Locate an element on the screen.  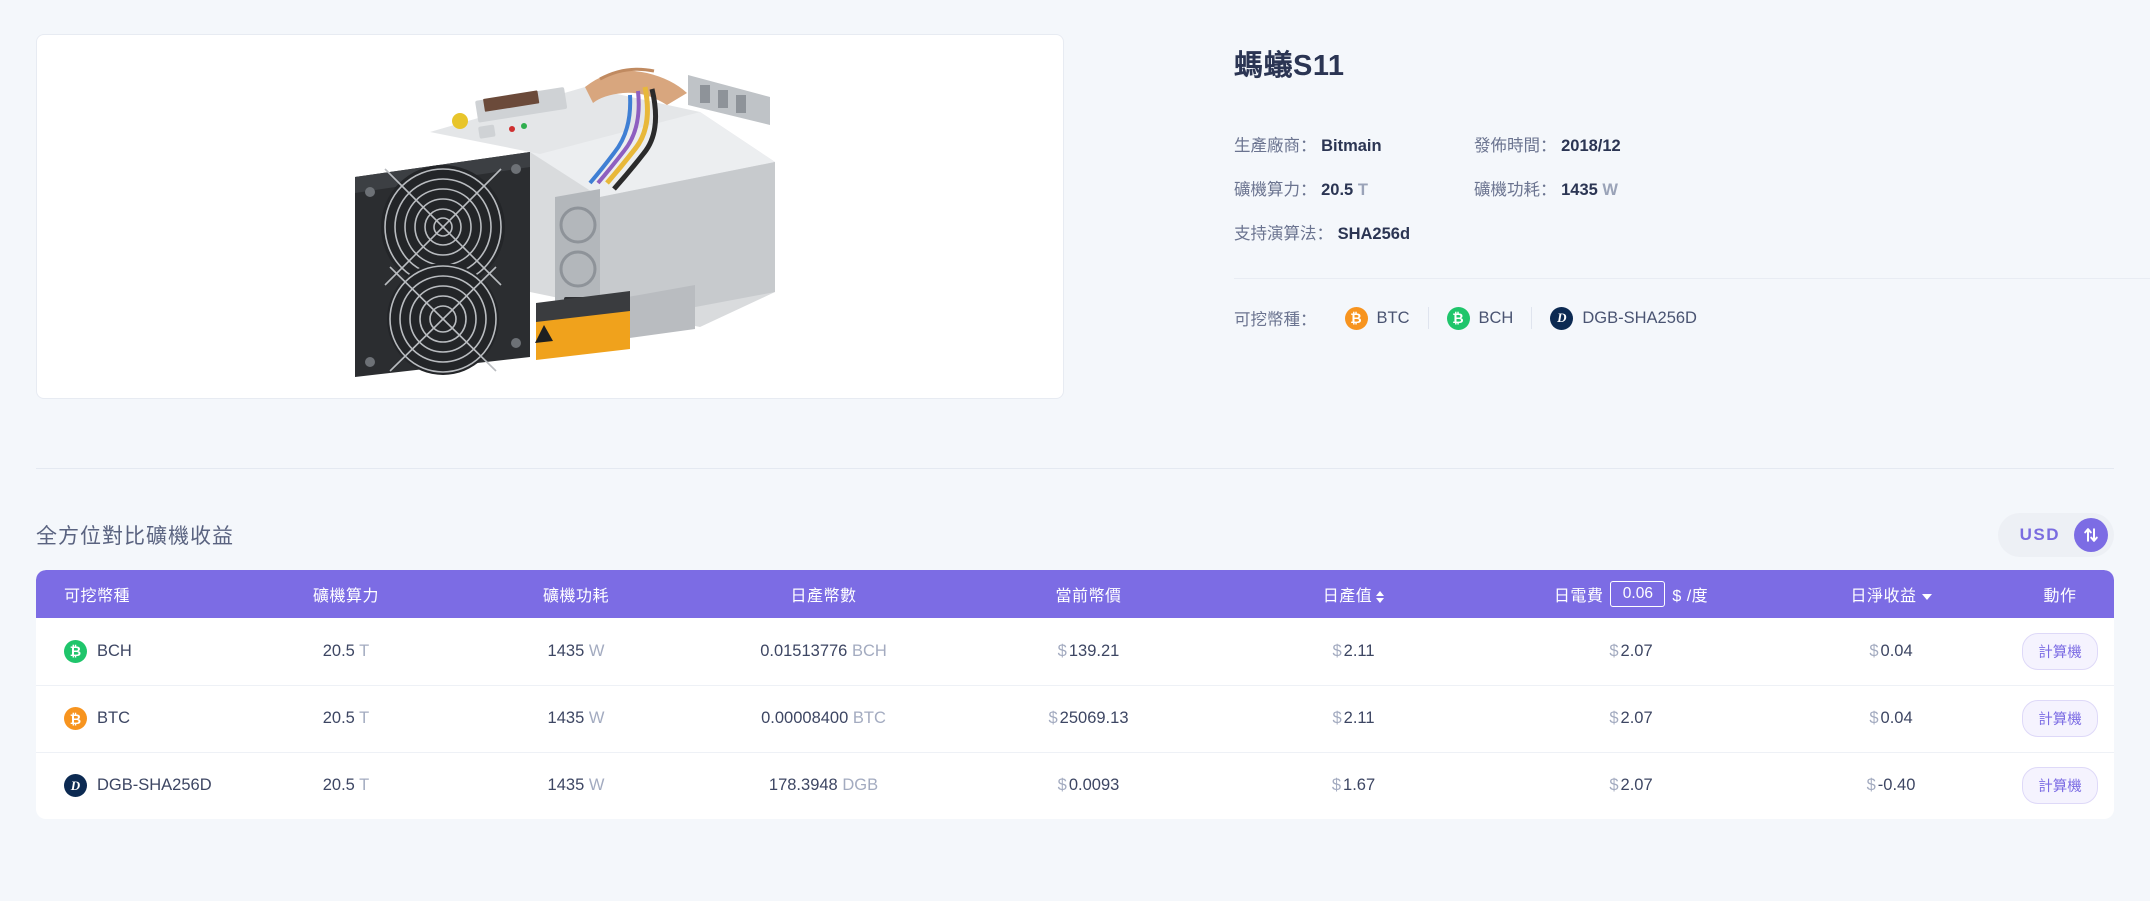
spec-hashrate-value: 20.5 is located at coordinates (1337, 190).